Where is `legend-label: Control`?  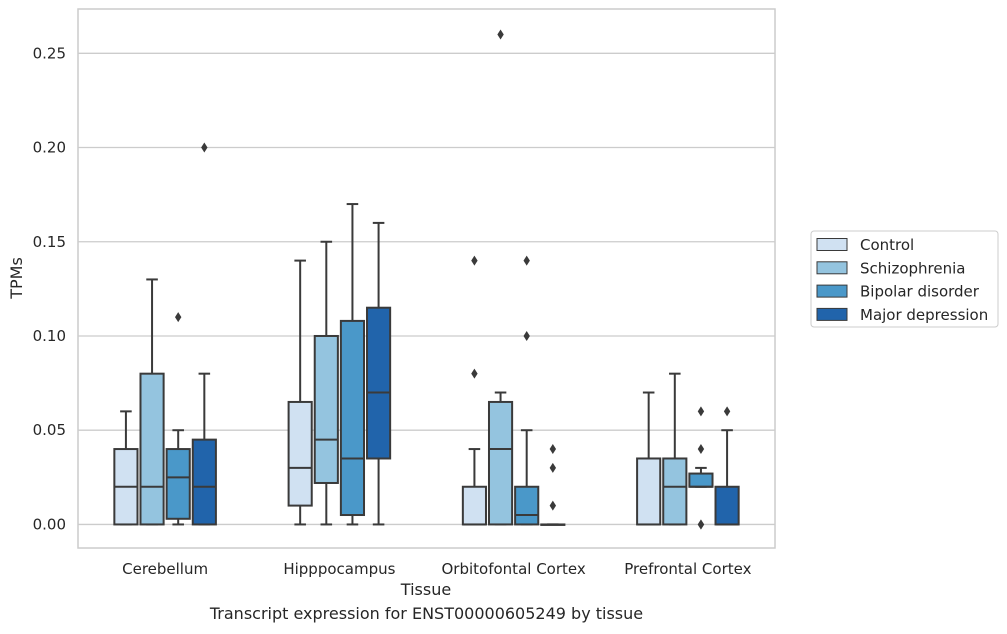 legend-label: Control is located at coordinates (887, 245).